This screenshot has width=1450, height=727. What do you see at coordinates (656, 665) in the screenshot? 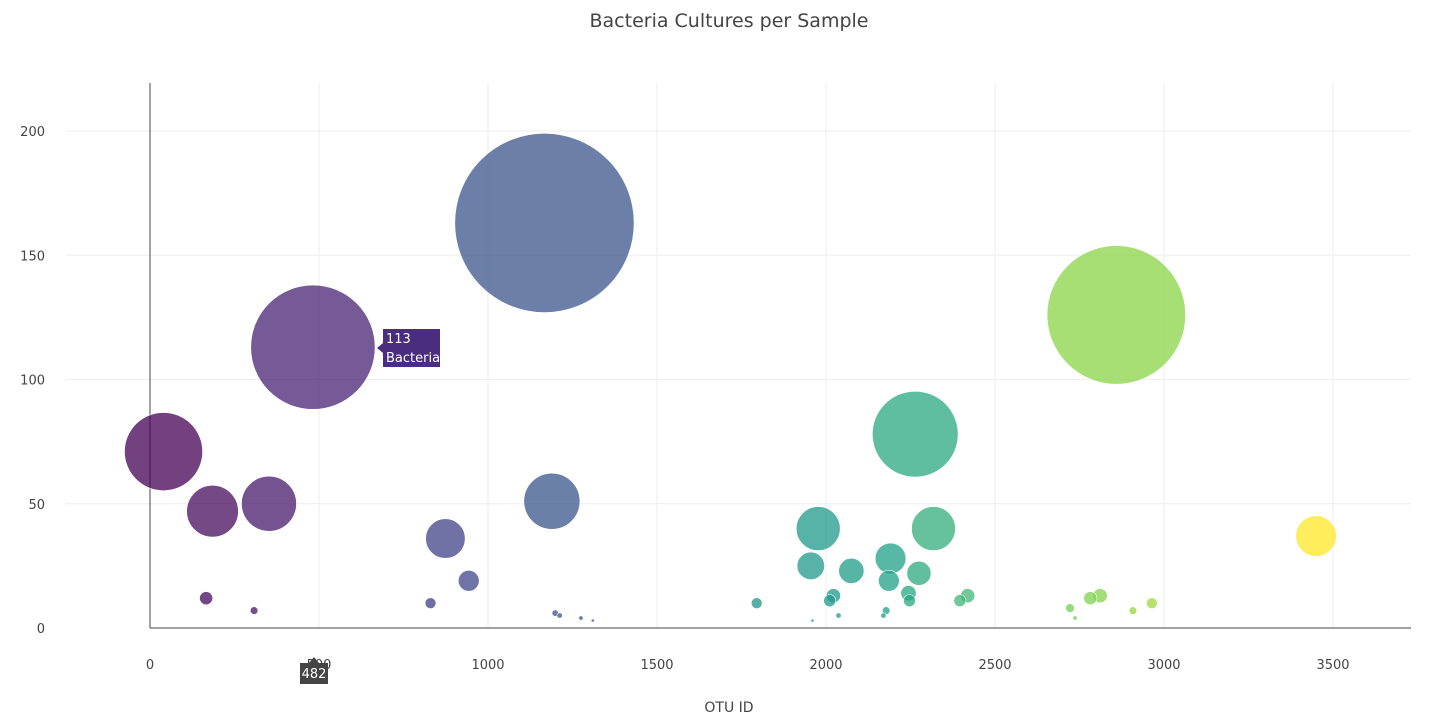
I see `x-tick-label: 1500` at bounding box center [656, 665].